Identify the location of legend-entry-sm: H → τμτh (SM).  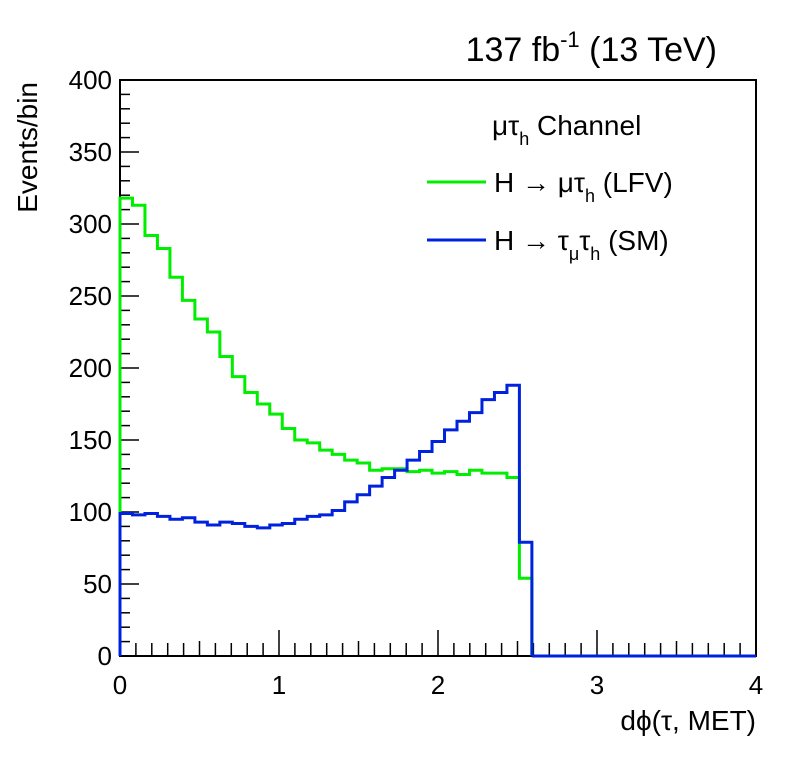
(581, 244).